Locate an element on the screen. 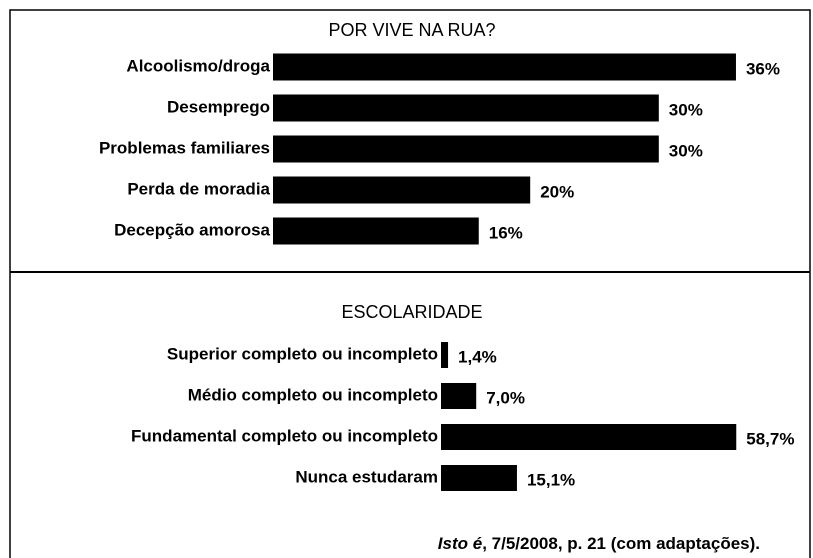  category-label: Problemas familiares is located at coordinates (184, 147).